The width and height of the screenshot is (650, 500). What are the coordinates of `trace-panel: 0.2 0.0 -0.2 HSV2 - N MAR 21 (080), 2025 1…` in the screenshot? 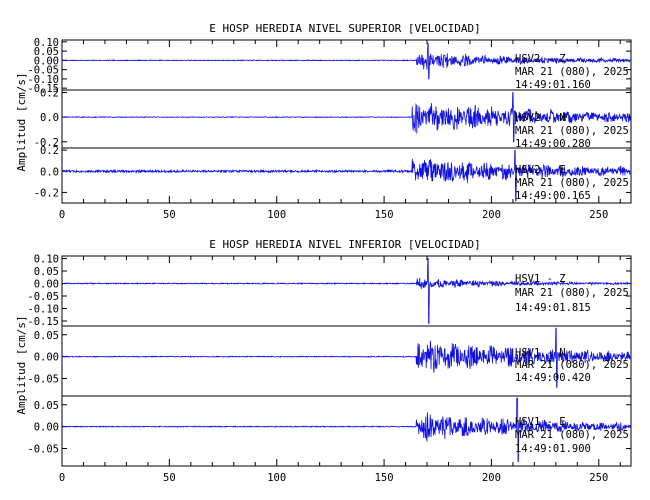 It's located at (333, 118).